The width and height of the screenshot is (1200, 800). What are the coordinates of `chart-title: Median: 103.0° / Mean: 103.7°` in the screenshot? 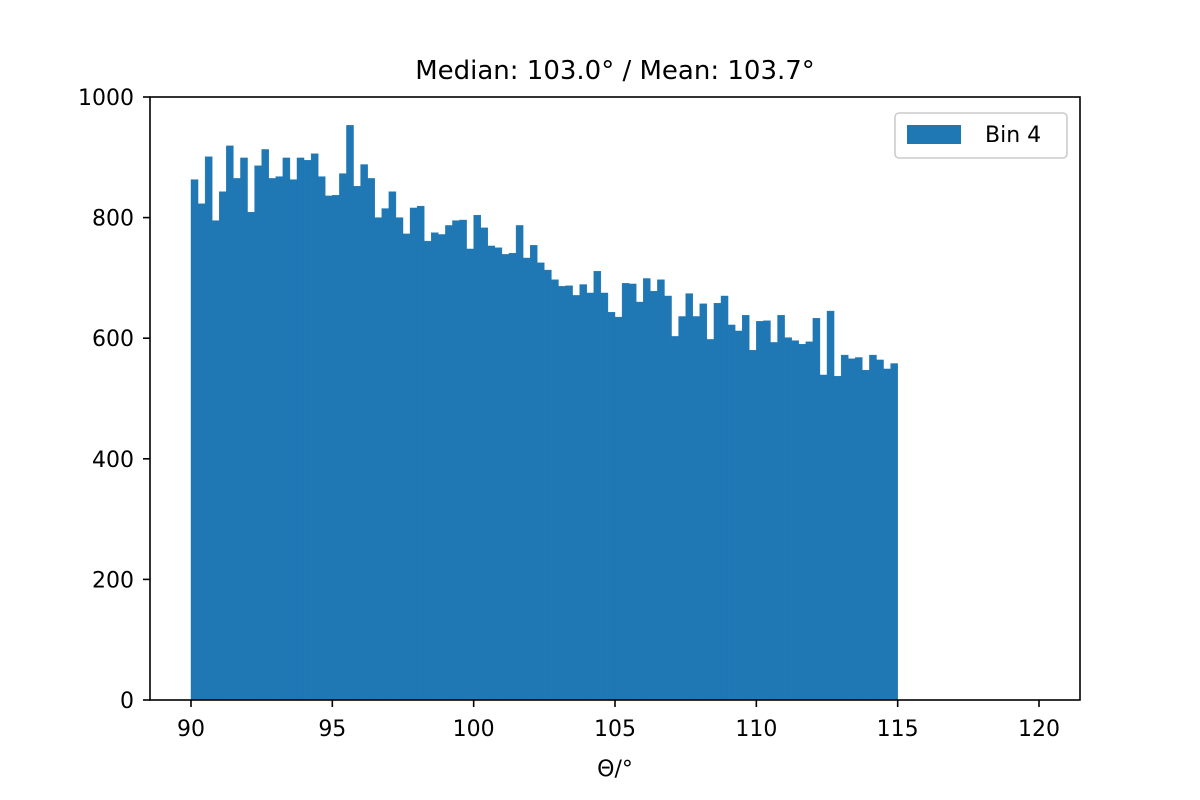 It's located at (615, 71).